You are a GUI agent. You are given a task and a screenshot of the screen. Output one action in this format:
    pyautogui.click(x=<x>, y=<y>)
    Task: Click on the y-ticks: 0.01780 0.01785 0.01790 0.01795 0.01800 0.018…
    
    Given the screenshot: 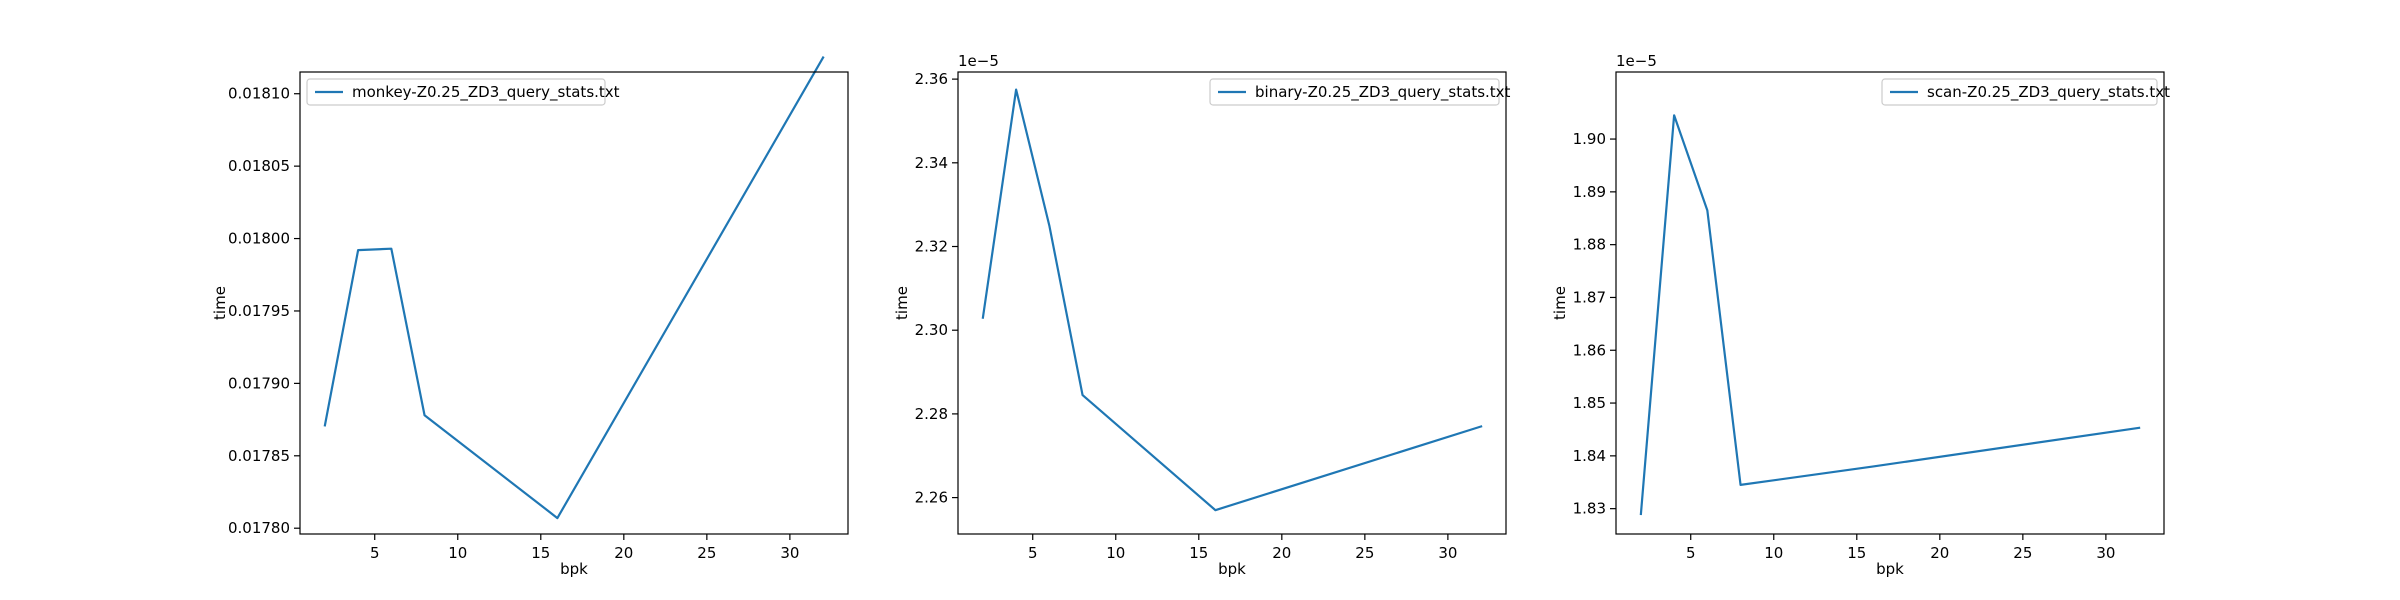 What is the action you would take?
    pyautogui.click(x=264, y=311)
    